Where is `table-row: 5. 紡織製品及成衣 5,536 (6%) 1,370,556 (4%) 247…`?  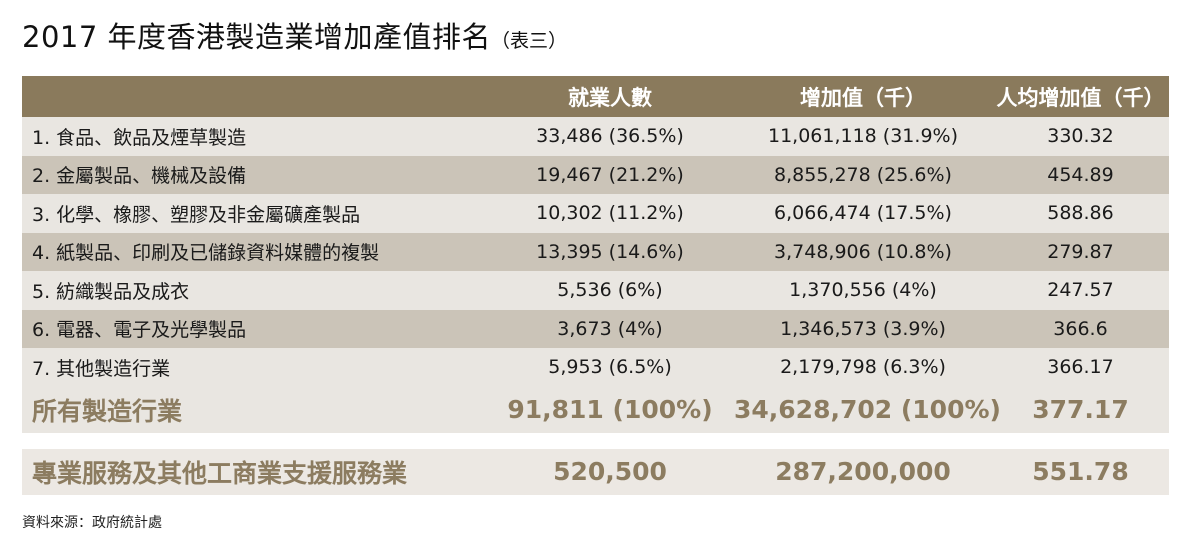
table-row: 5. 紡織製品及成衣 5,536 (6%) 1,370,556 (4%) 247… is located at coordinates (595, 290).